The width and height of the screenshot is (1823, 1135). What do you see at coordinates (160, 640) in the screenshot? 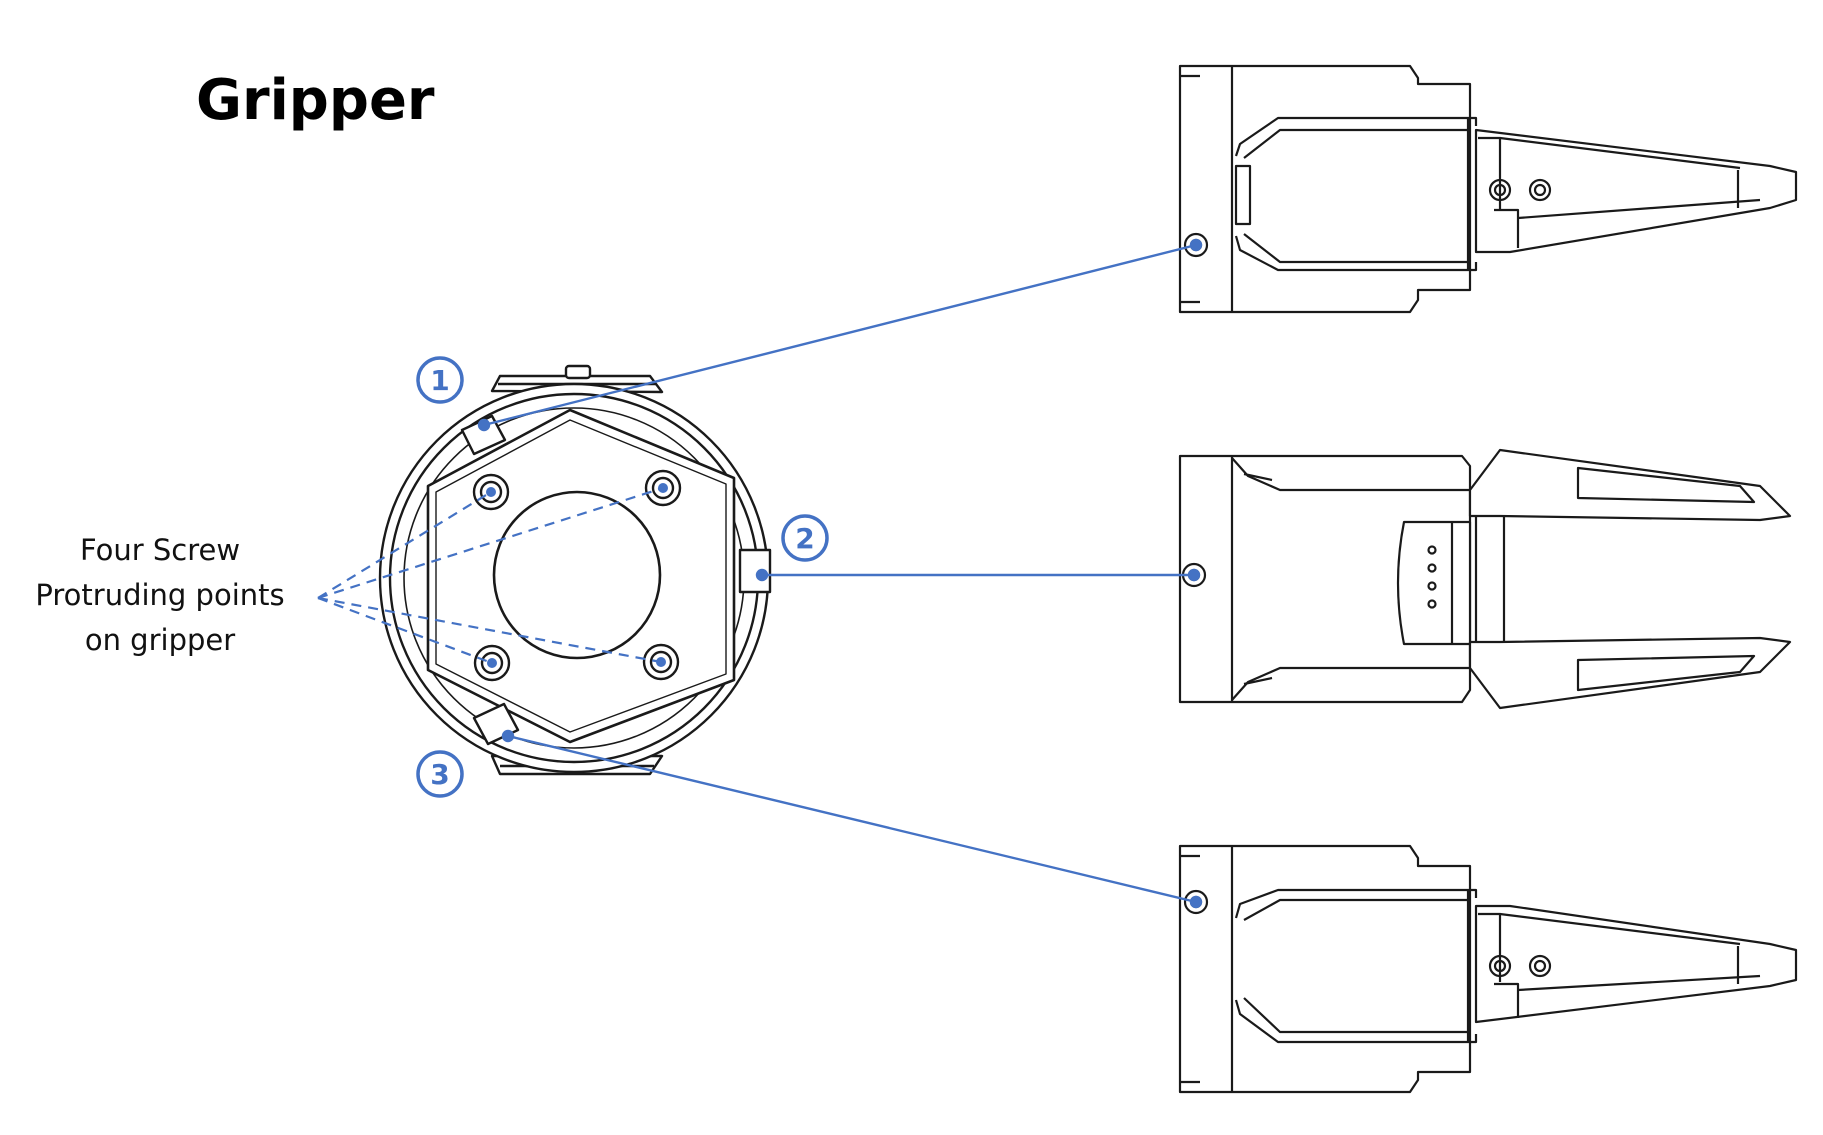
I see `annotation-line-3: on gripper` at bounding box center [160, 640].